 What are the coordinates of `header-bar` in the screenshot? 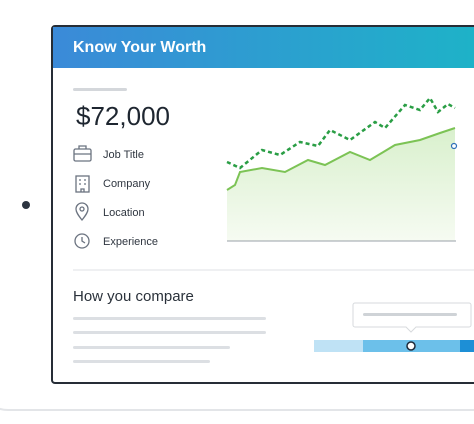 It's located at (263, 47).